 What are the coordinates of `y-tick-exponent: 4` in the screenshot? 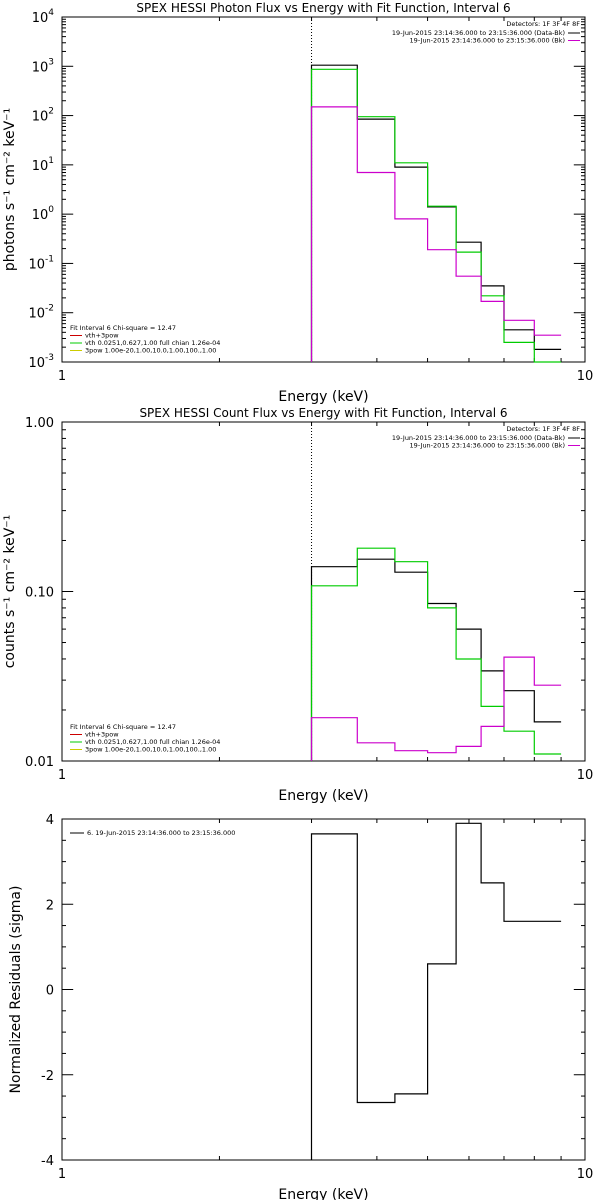 It's located at (51, 13).